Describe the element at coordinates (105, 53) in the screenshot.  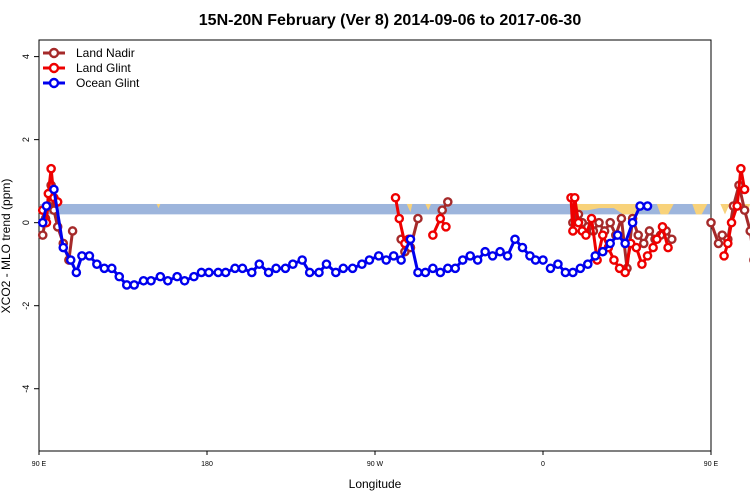
I see `legend-label: Land Nadir` at that location.